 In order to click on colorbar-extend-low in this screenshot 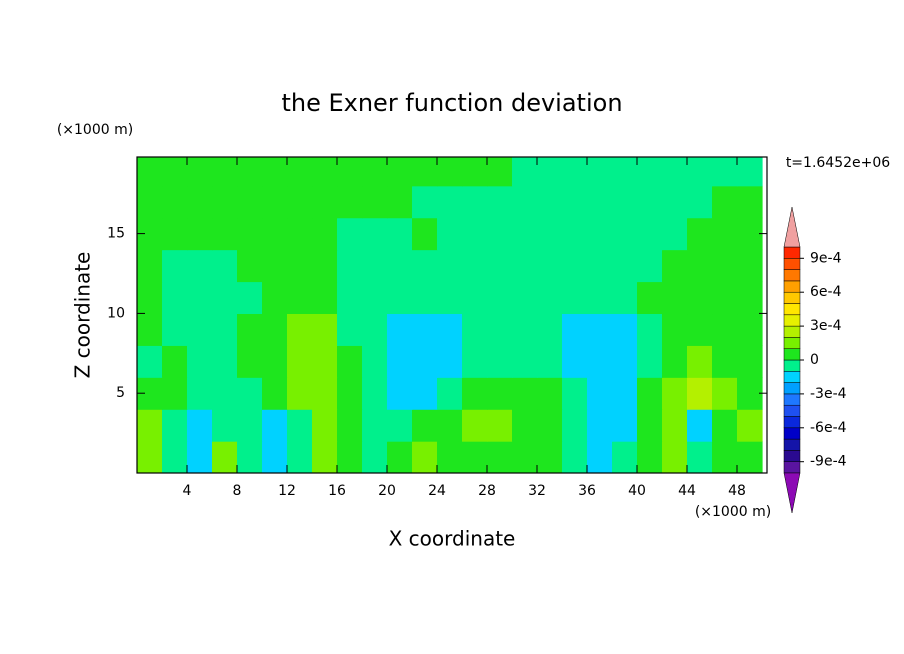, I will do `click(792, 493)`.